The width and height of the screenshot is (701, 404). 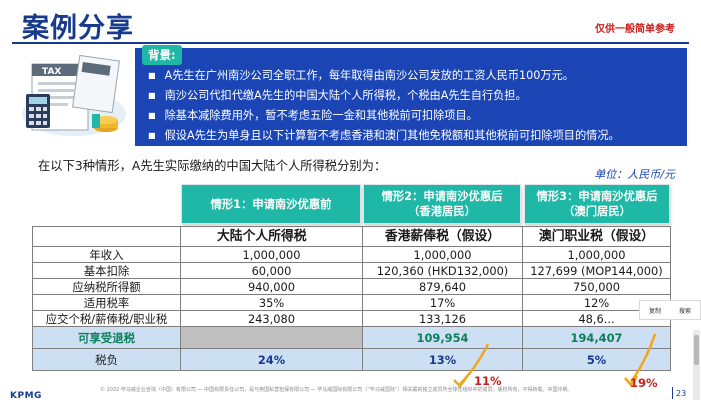 I want to click on table-cell: 194,407, so click(x=596, y=337).